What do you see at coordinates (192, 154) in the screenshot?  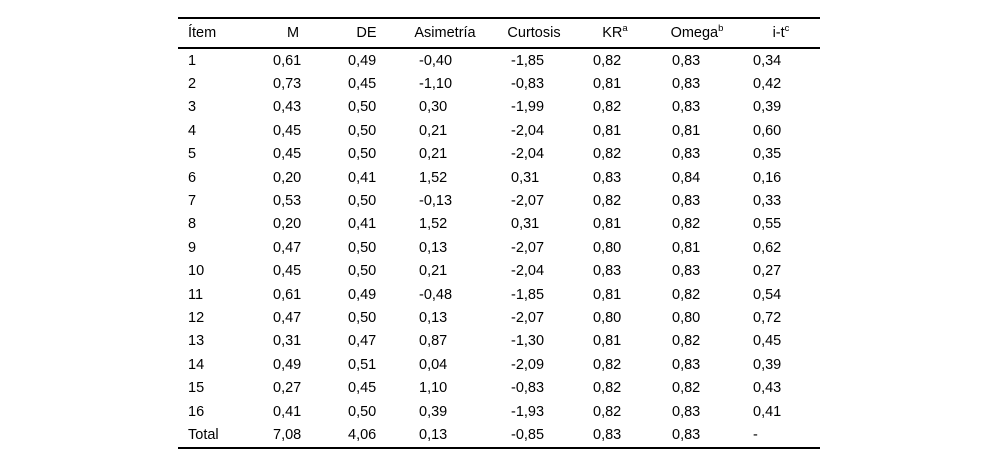 I see `item-label-cell: 5` at bounding box center [192, 154].